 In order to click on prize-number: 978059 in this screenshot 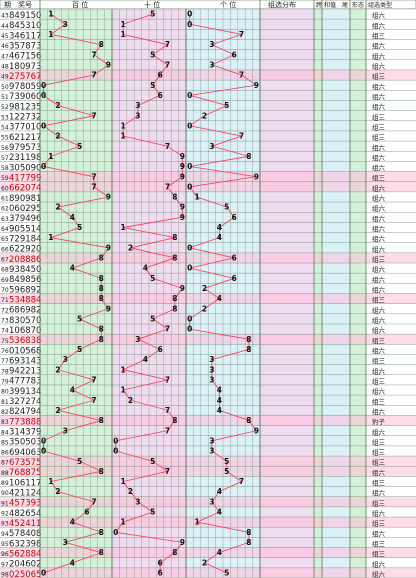, I will do `click(25, 87)`.